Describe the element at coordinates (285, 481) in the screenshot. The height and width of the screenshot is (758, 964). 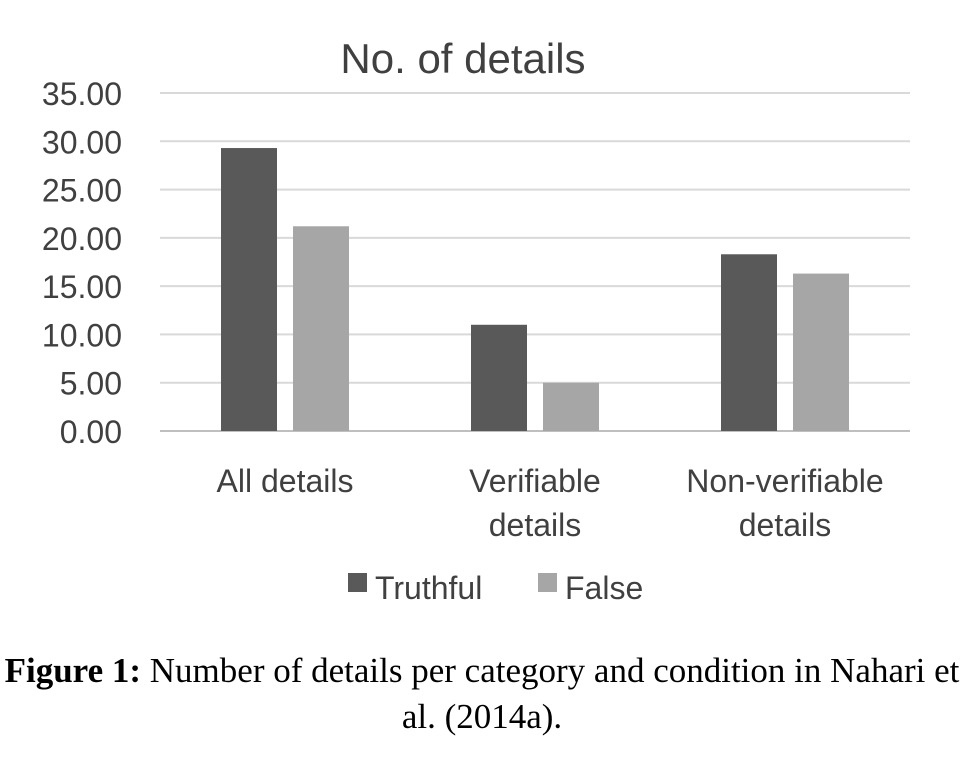
I see `x-tick-label: All details` at that location.